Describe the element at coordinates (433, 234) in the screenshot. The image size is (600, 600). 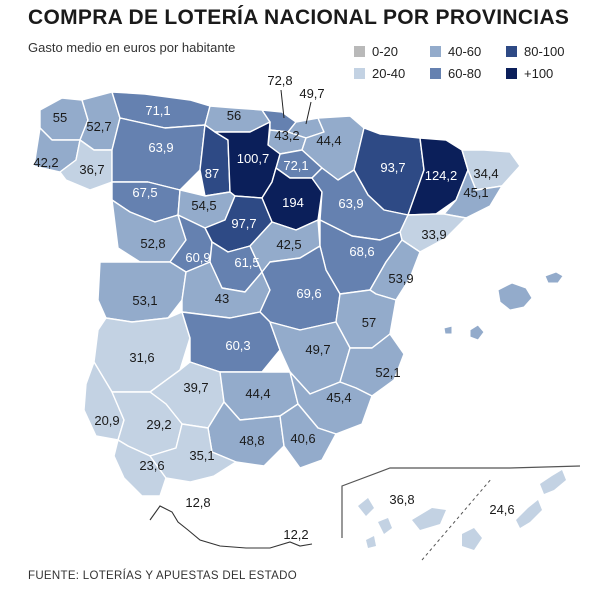
I see `label-tarragona: 33,9` at that location.